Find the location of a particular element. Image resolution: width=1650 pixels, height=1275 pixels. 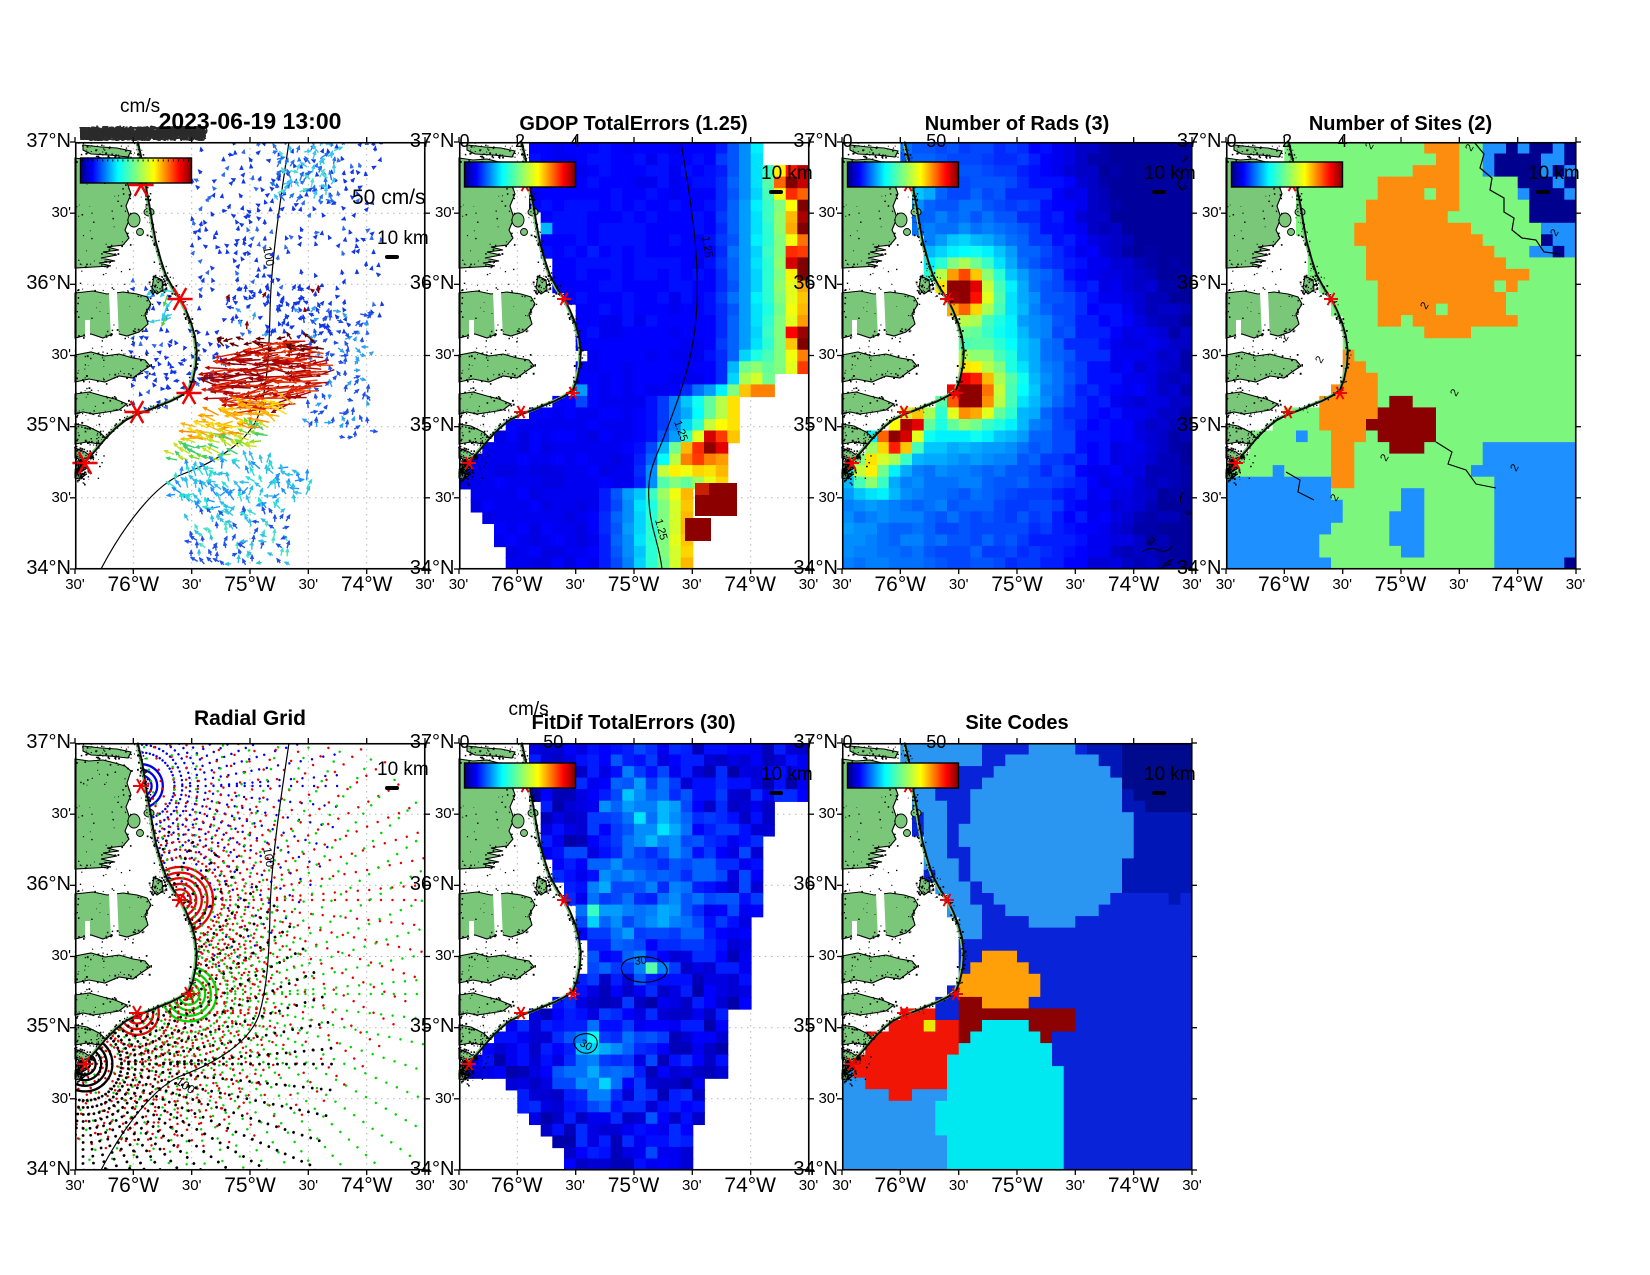

svg-text: B is located at coordinates (169, 133).